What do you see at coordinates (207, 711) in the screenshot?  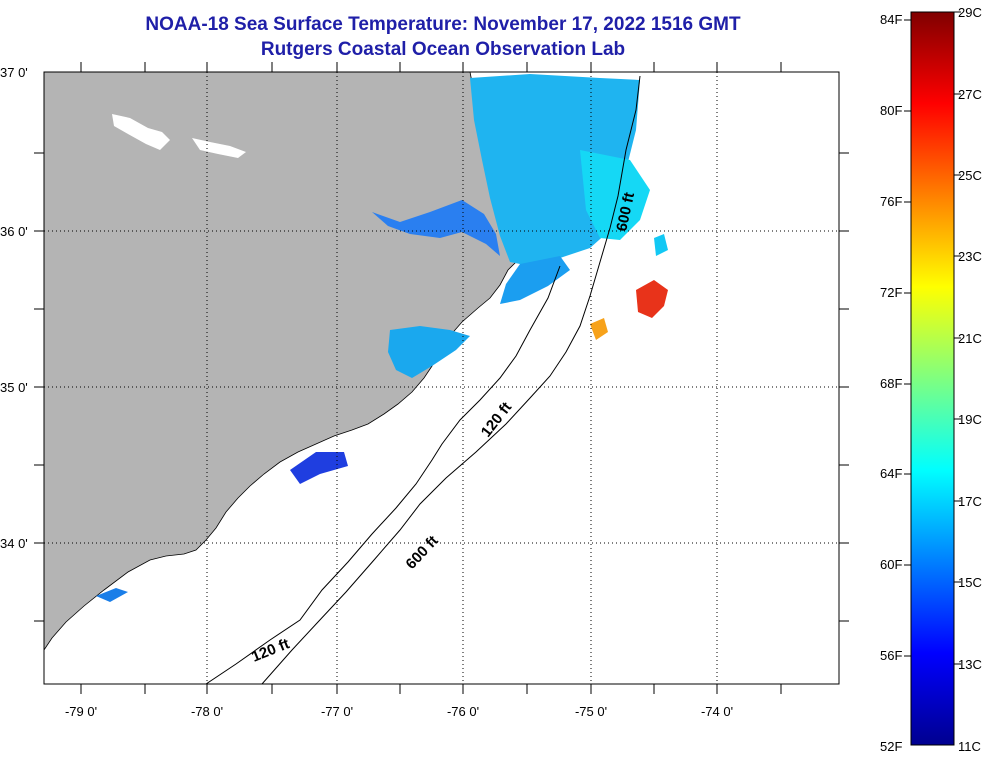 I see `lon-label: -78 0'` at bounding box center [207, 711].